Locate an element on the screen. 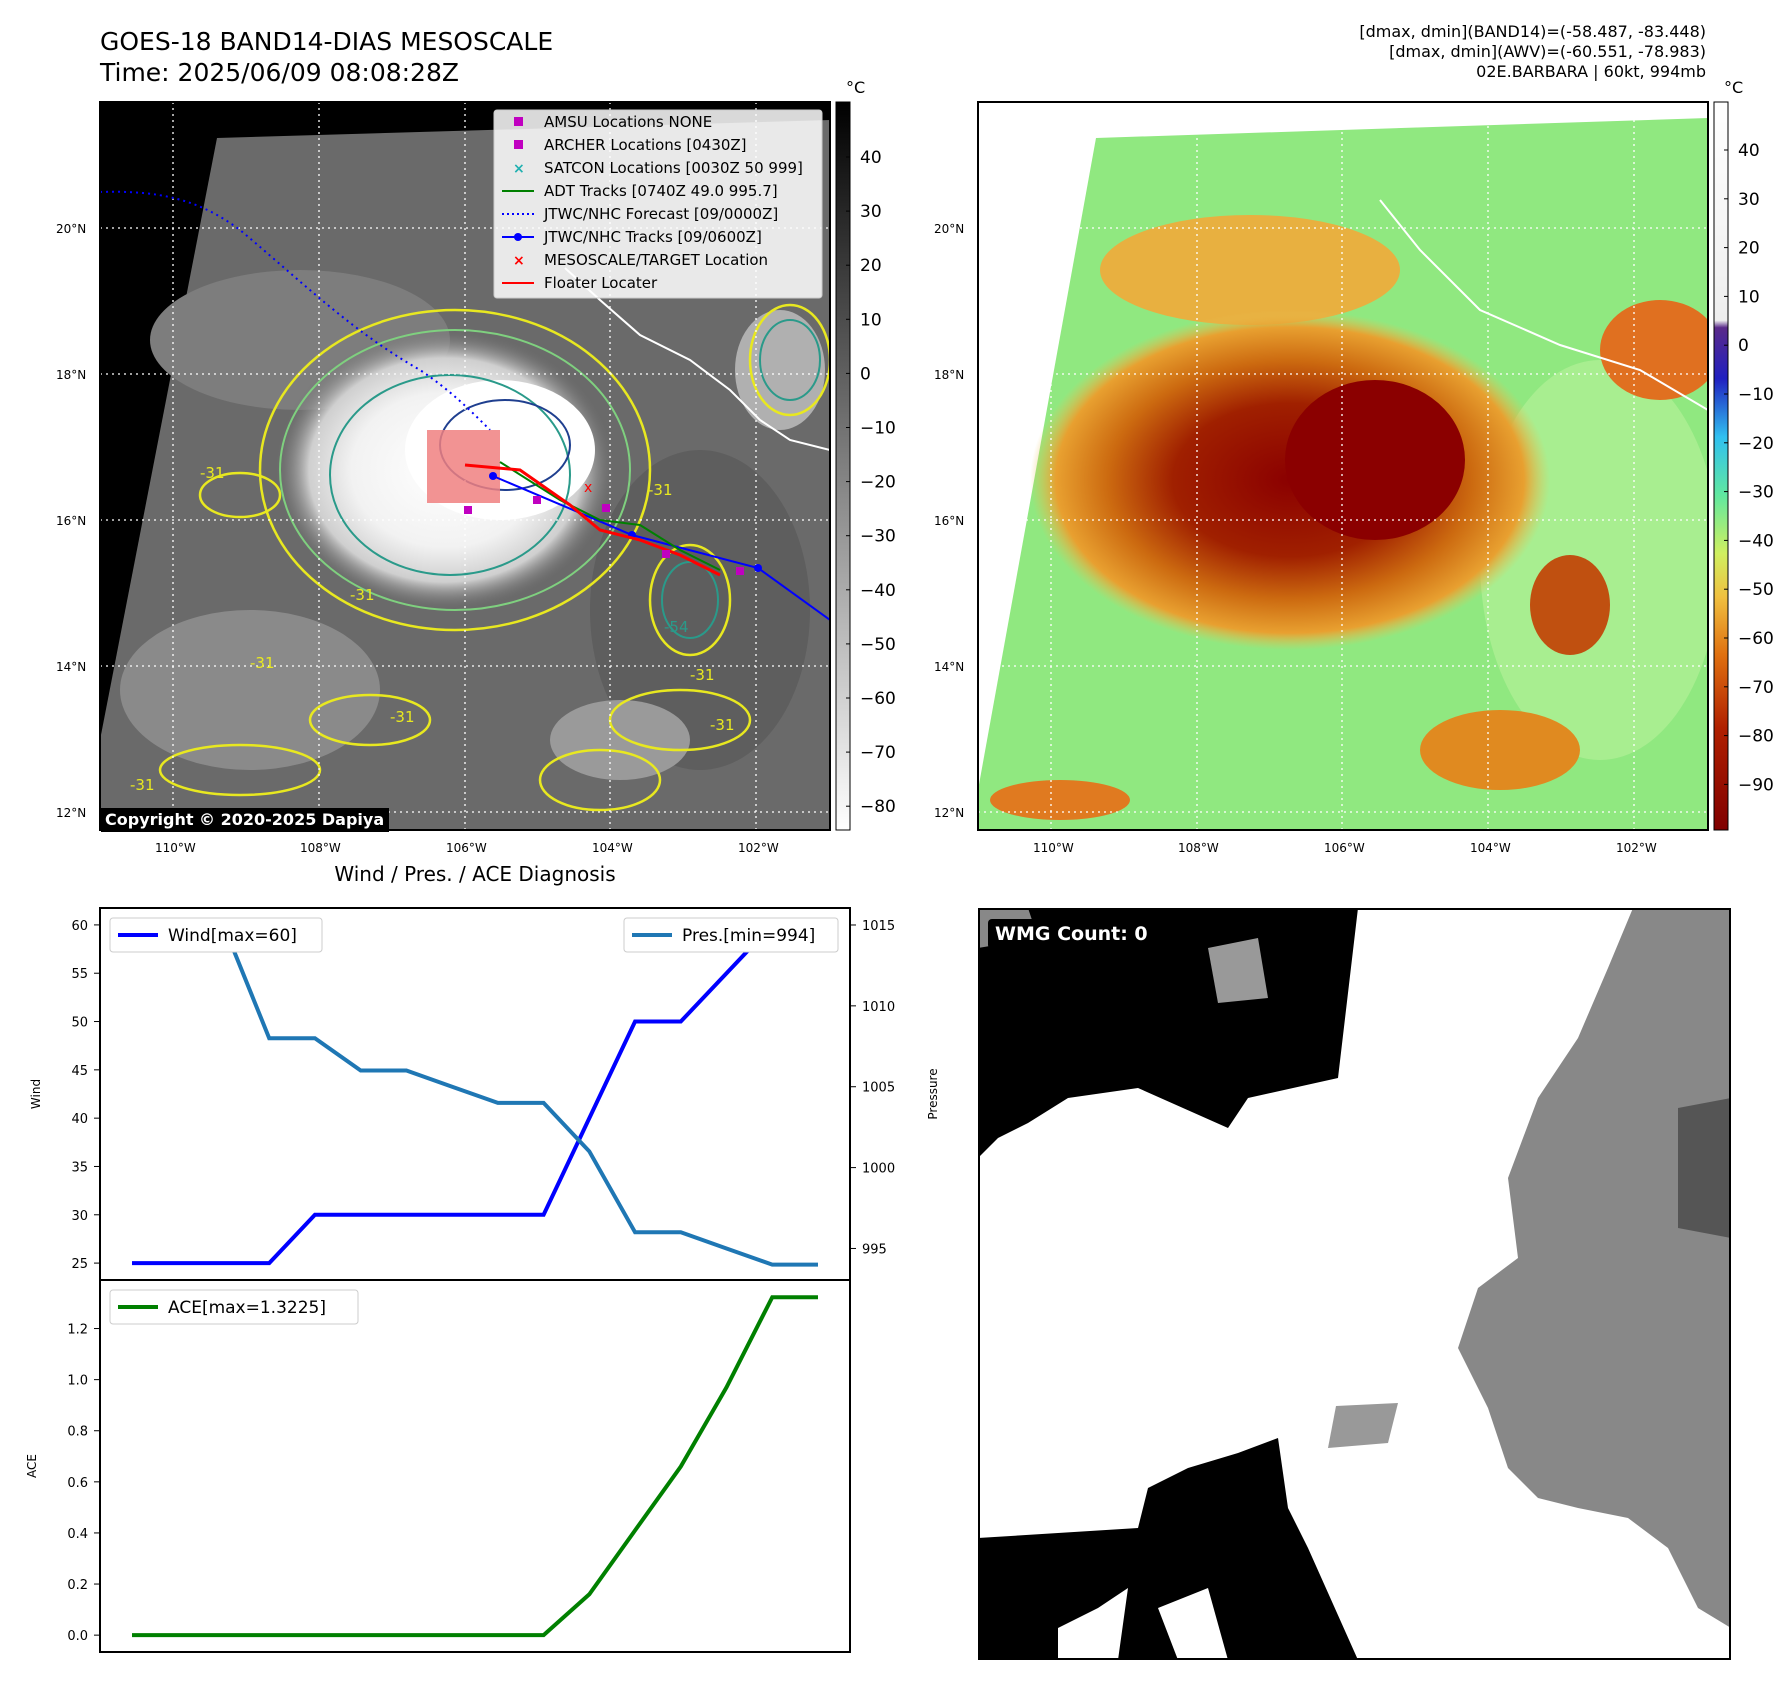  svg-text: x is located at coordinates (588, 488).